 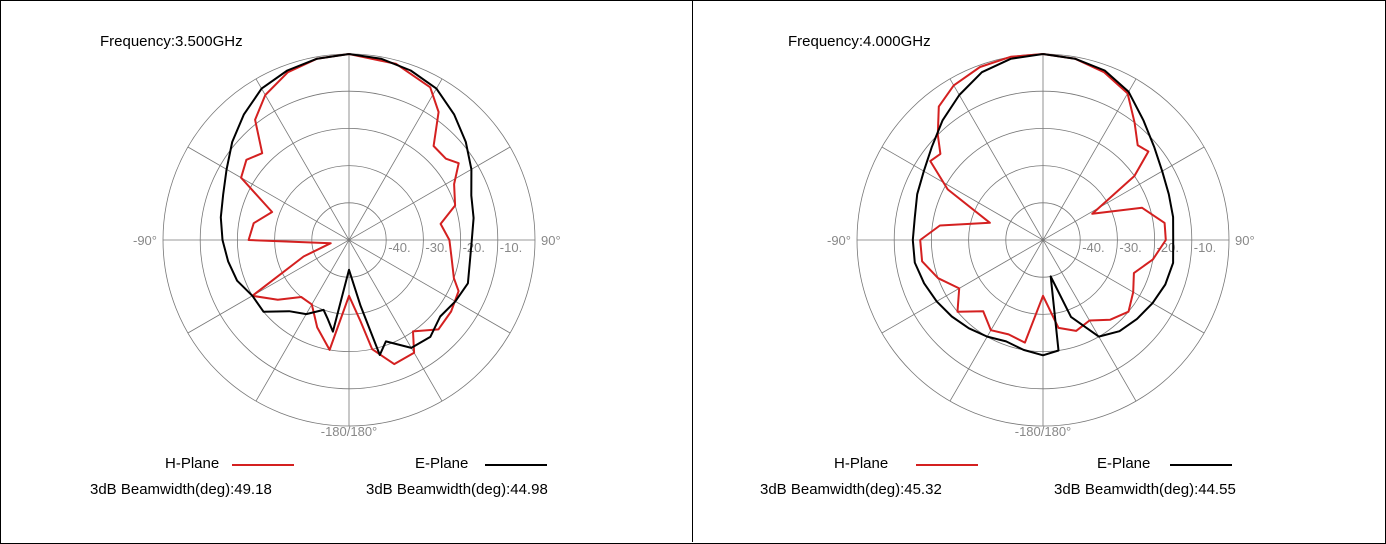 What do you see at coordinates (1145, 489) in the screenshot?
I see `e-plane-beamwidth: 3dB Beamwidth(deg):44.55` at bounding box center [1145, 489].